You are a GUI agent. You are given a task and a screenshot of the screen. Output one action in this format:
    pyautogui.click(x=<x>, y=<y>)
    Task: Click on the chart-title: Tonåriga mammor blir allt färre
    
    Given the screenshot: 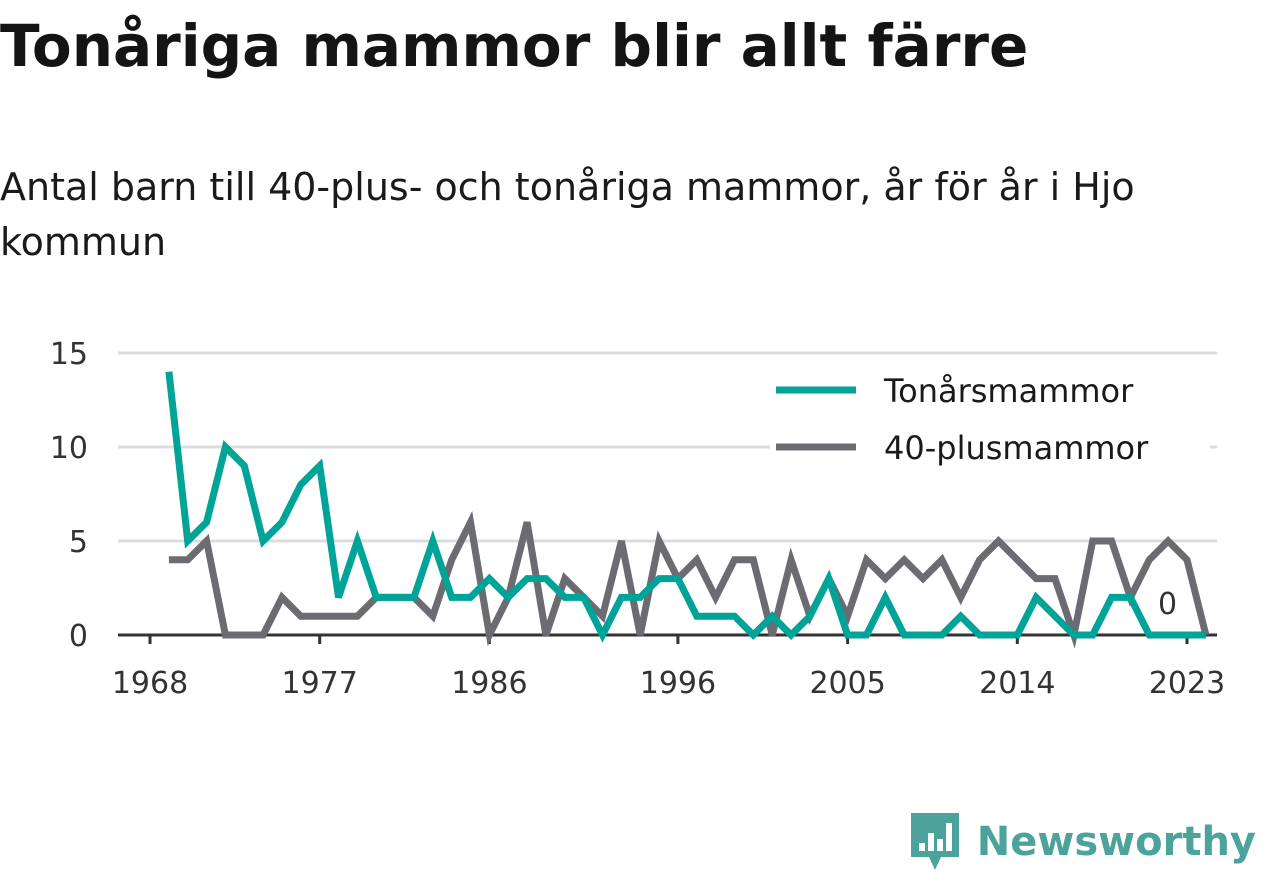 What is the action you would take?
    pyautogui.click(x=514, y=46)
    